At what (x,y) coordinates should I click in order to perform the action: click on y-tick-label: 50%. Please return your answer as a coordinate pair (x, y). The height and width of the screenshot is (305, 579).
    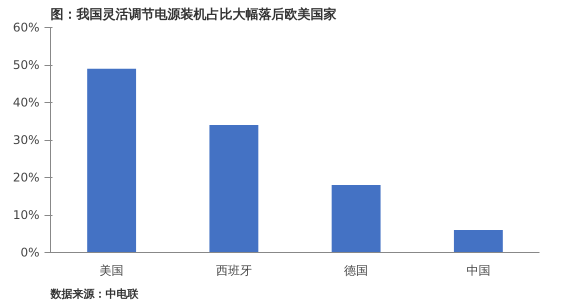
    Looking at the image, I should click on (26, 65).